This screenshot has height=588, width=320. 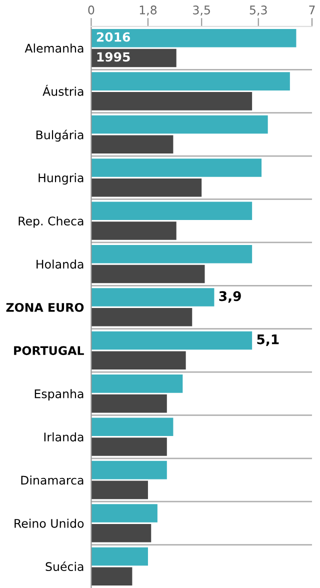 What do you see at coordinates (113, 57) in the screenshot?
I see `series-label: 1995` at bounding box center [113, 57].